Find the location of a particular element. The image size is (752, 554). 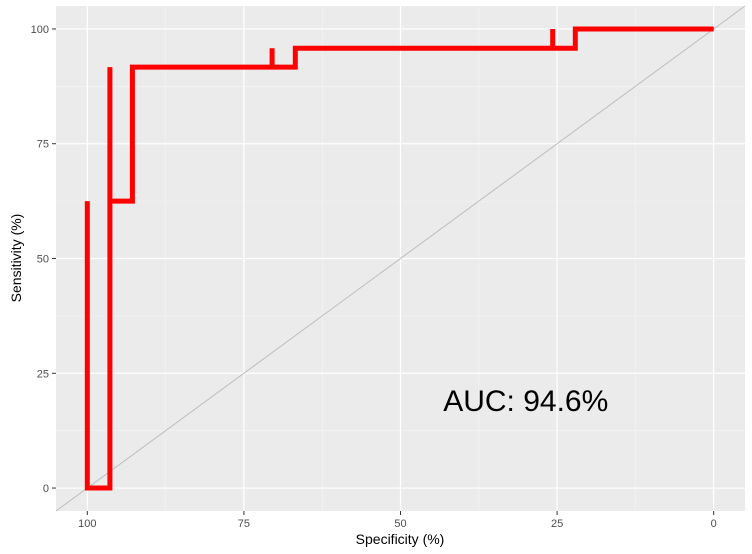

y-axis-title: Sensitivity (%) is located at coordinates (16, 258).